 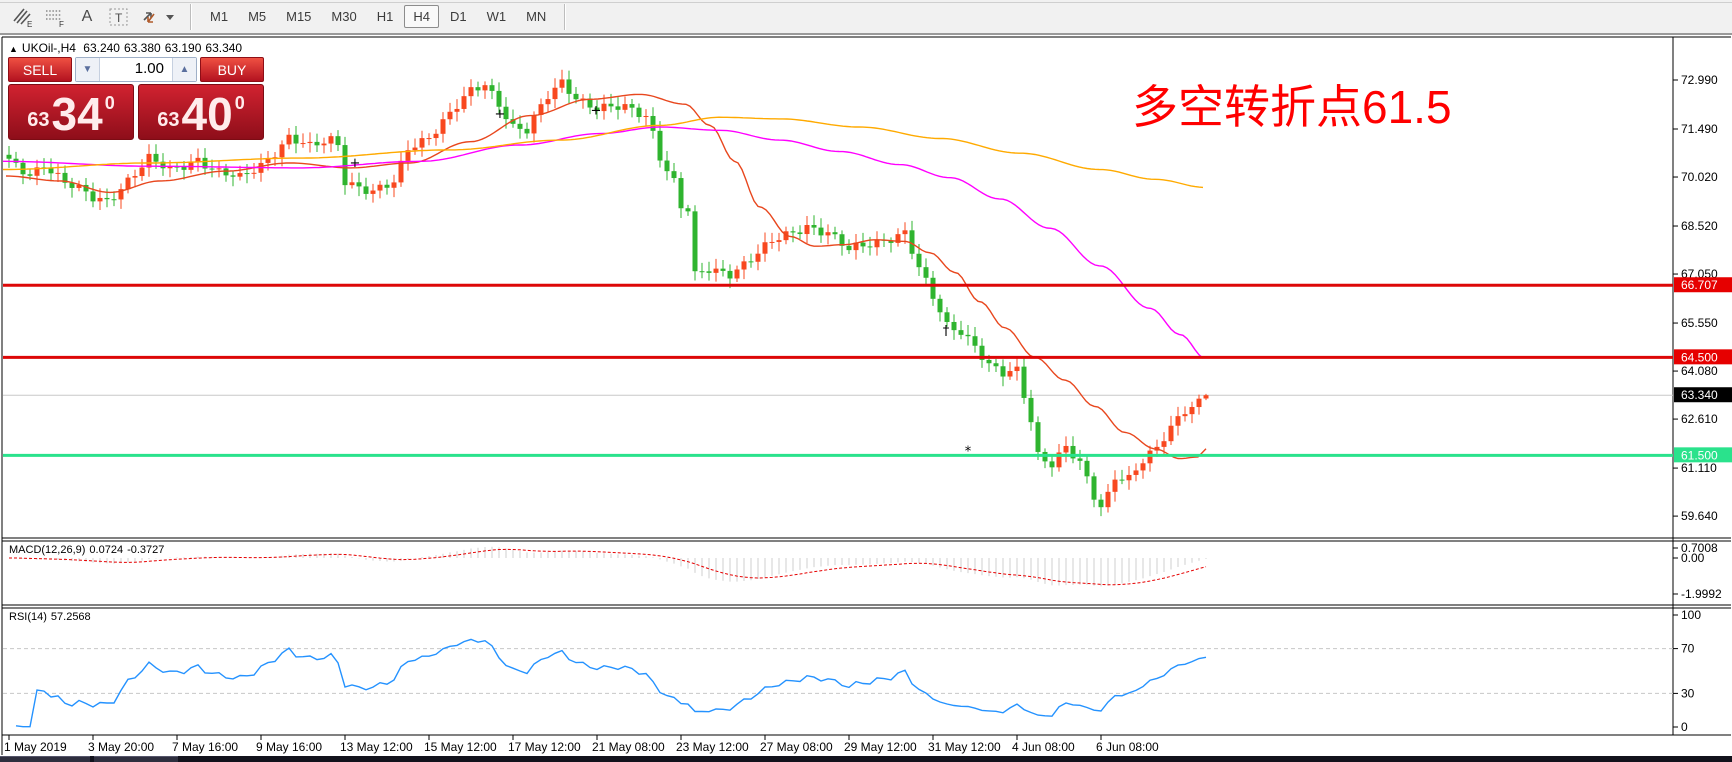 What do you see at coordinates (1127, 747) in the screenshot?
I see `svg-text: 6 Jun 08:00` at bounding box center [1127, 747].